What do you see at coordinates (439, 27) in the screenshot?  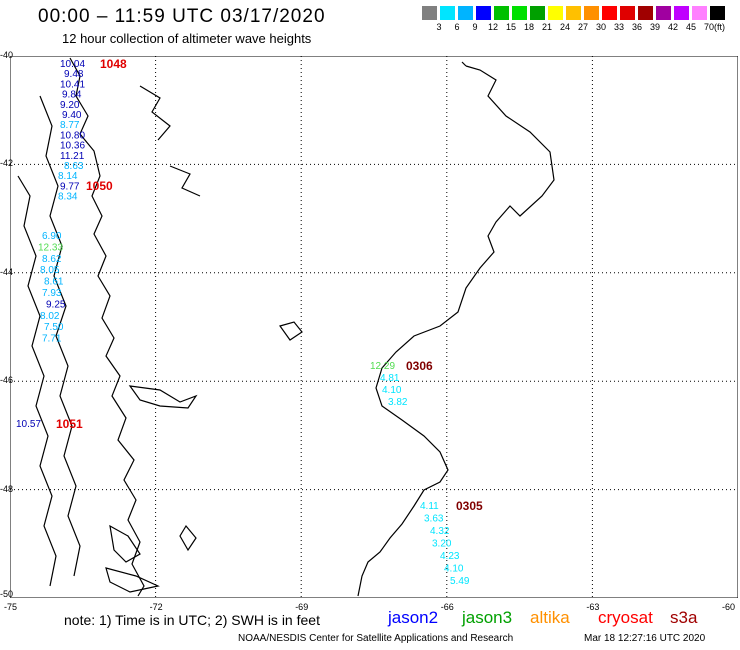 I see `legend-label: 3` at bounding box center [439, 27].